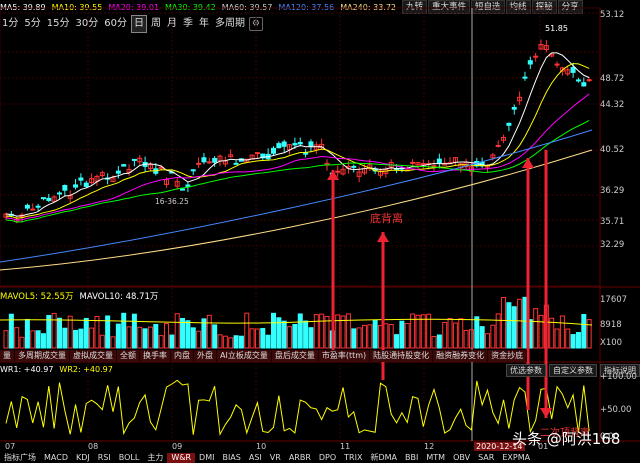 The width and height of the screenshot is (640, 463). I want to click on period-1min: 1分, so click(10, 23).